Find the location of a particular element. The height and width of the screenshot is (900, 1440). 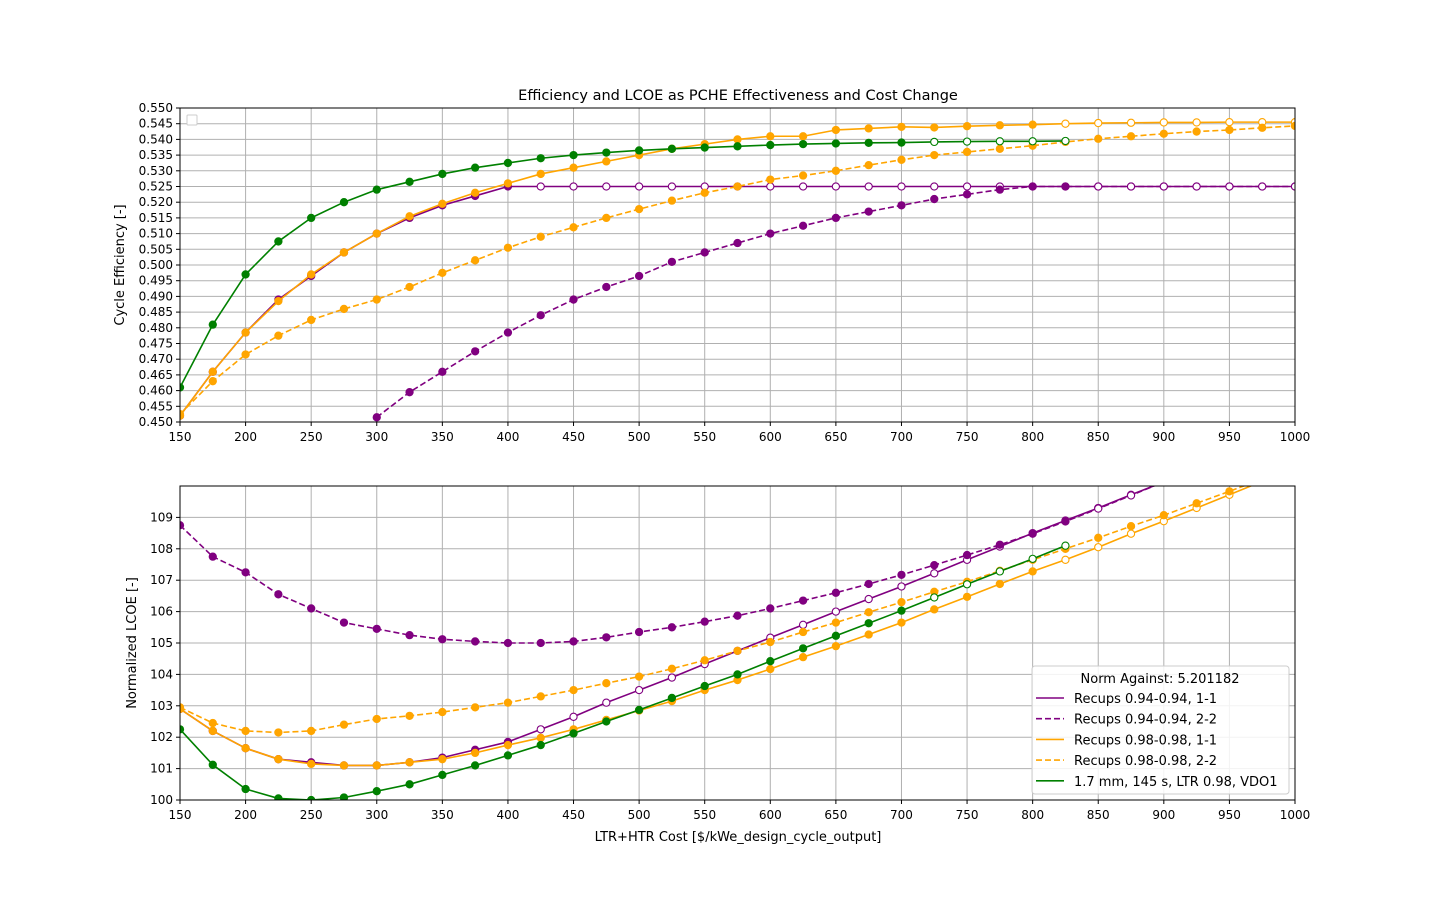

lcoe-y-axis-label: Normalized LCOE [-] is located at coordinates (132, 643).